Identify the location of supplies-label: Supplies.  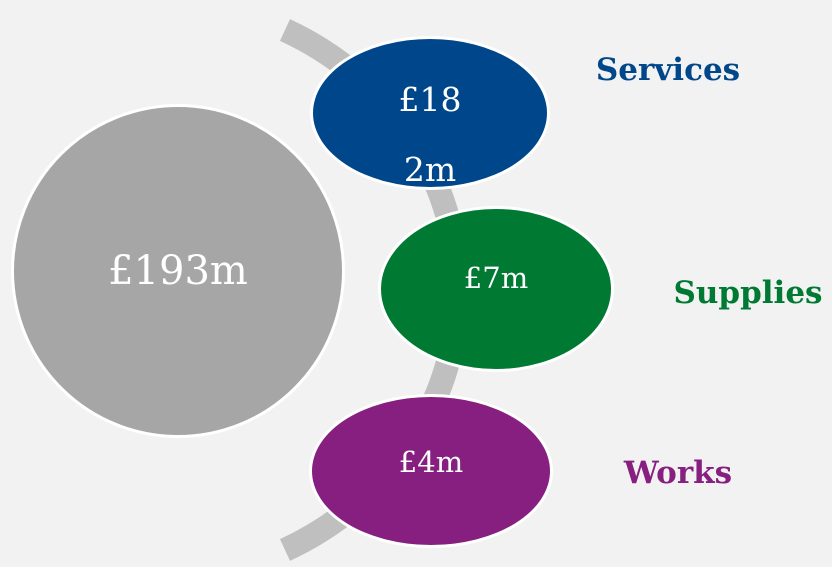
(748, 293).